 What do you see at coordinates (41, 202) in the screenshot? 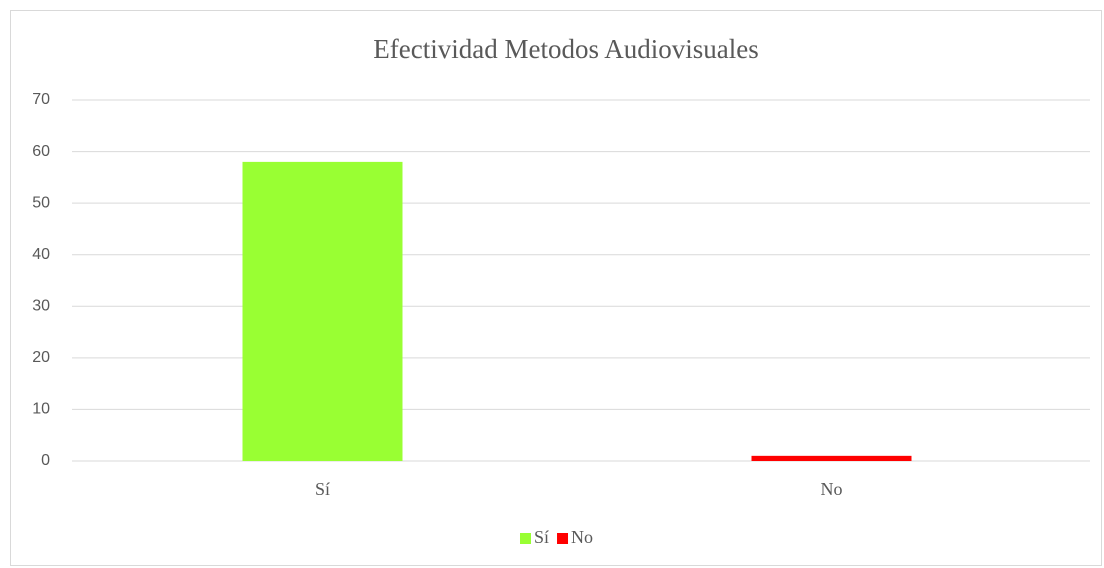
I see `y-tick-label: 50` at bounding box center [41, 202].